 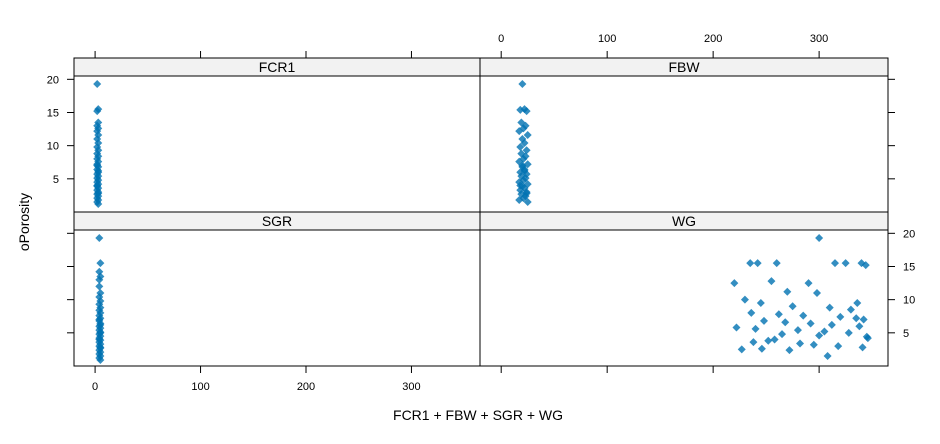 I want to click on strip-fbw, so click(x=684, y=67).